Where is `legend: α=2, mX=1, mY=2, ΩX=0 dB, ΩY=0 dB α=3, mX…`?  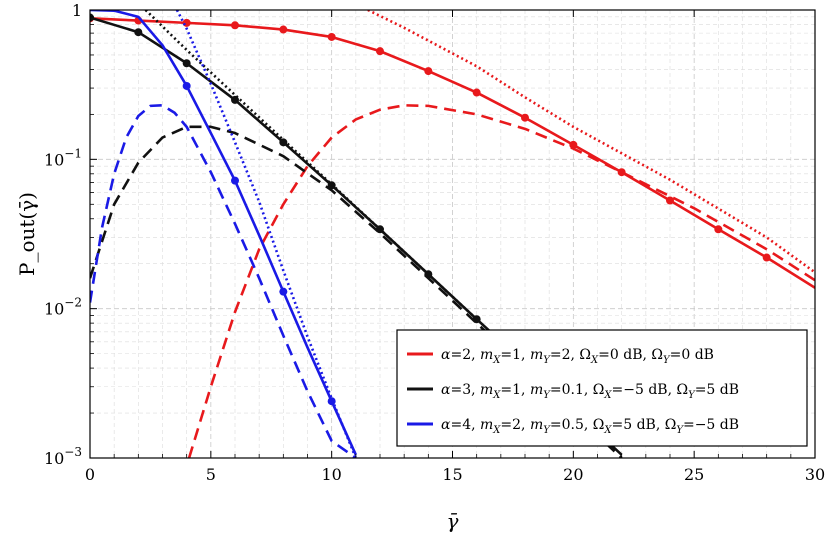 legend: α=2, mX=1, mY=2, ΩX=0 dB, ΩY=0 dB α=3, mX… is located at coordinates (602, 388).